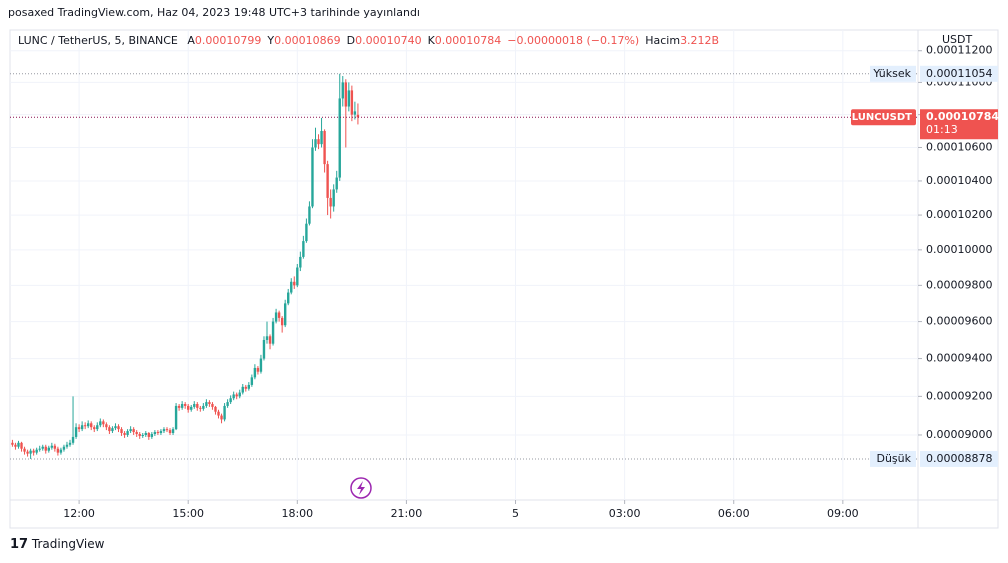  Describe the element at coordinates (942, 129) in the screenshot. I see `last-price-countdown: 01:13` at that location.